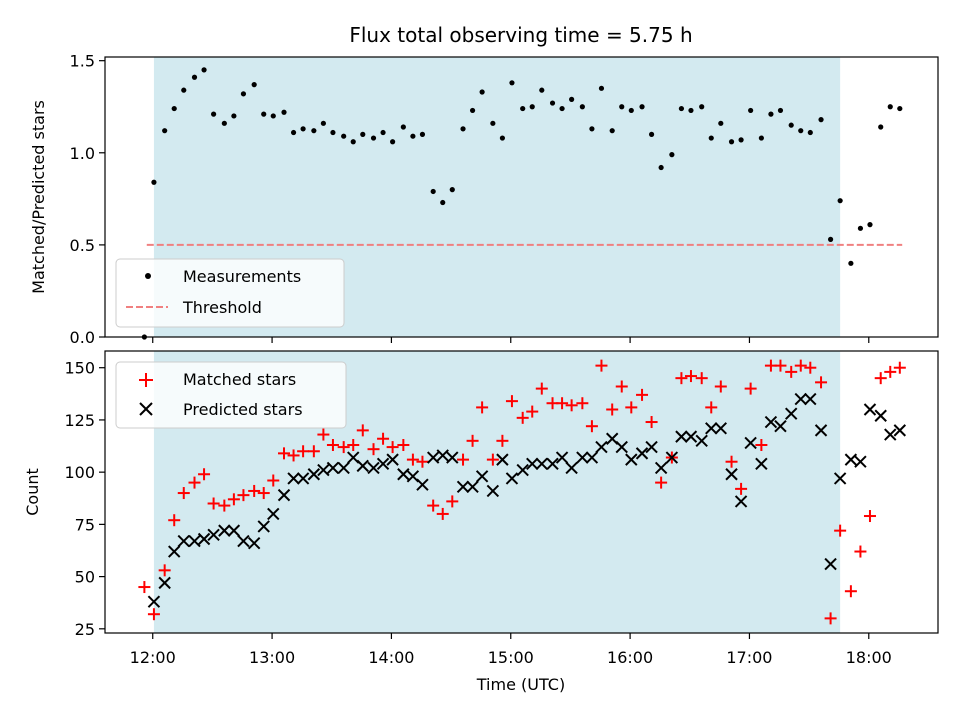 The height and width of the screenshot is (720, 960). I want to click on ratio-x-ticks, so click(511, 340).